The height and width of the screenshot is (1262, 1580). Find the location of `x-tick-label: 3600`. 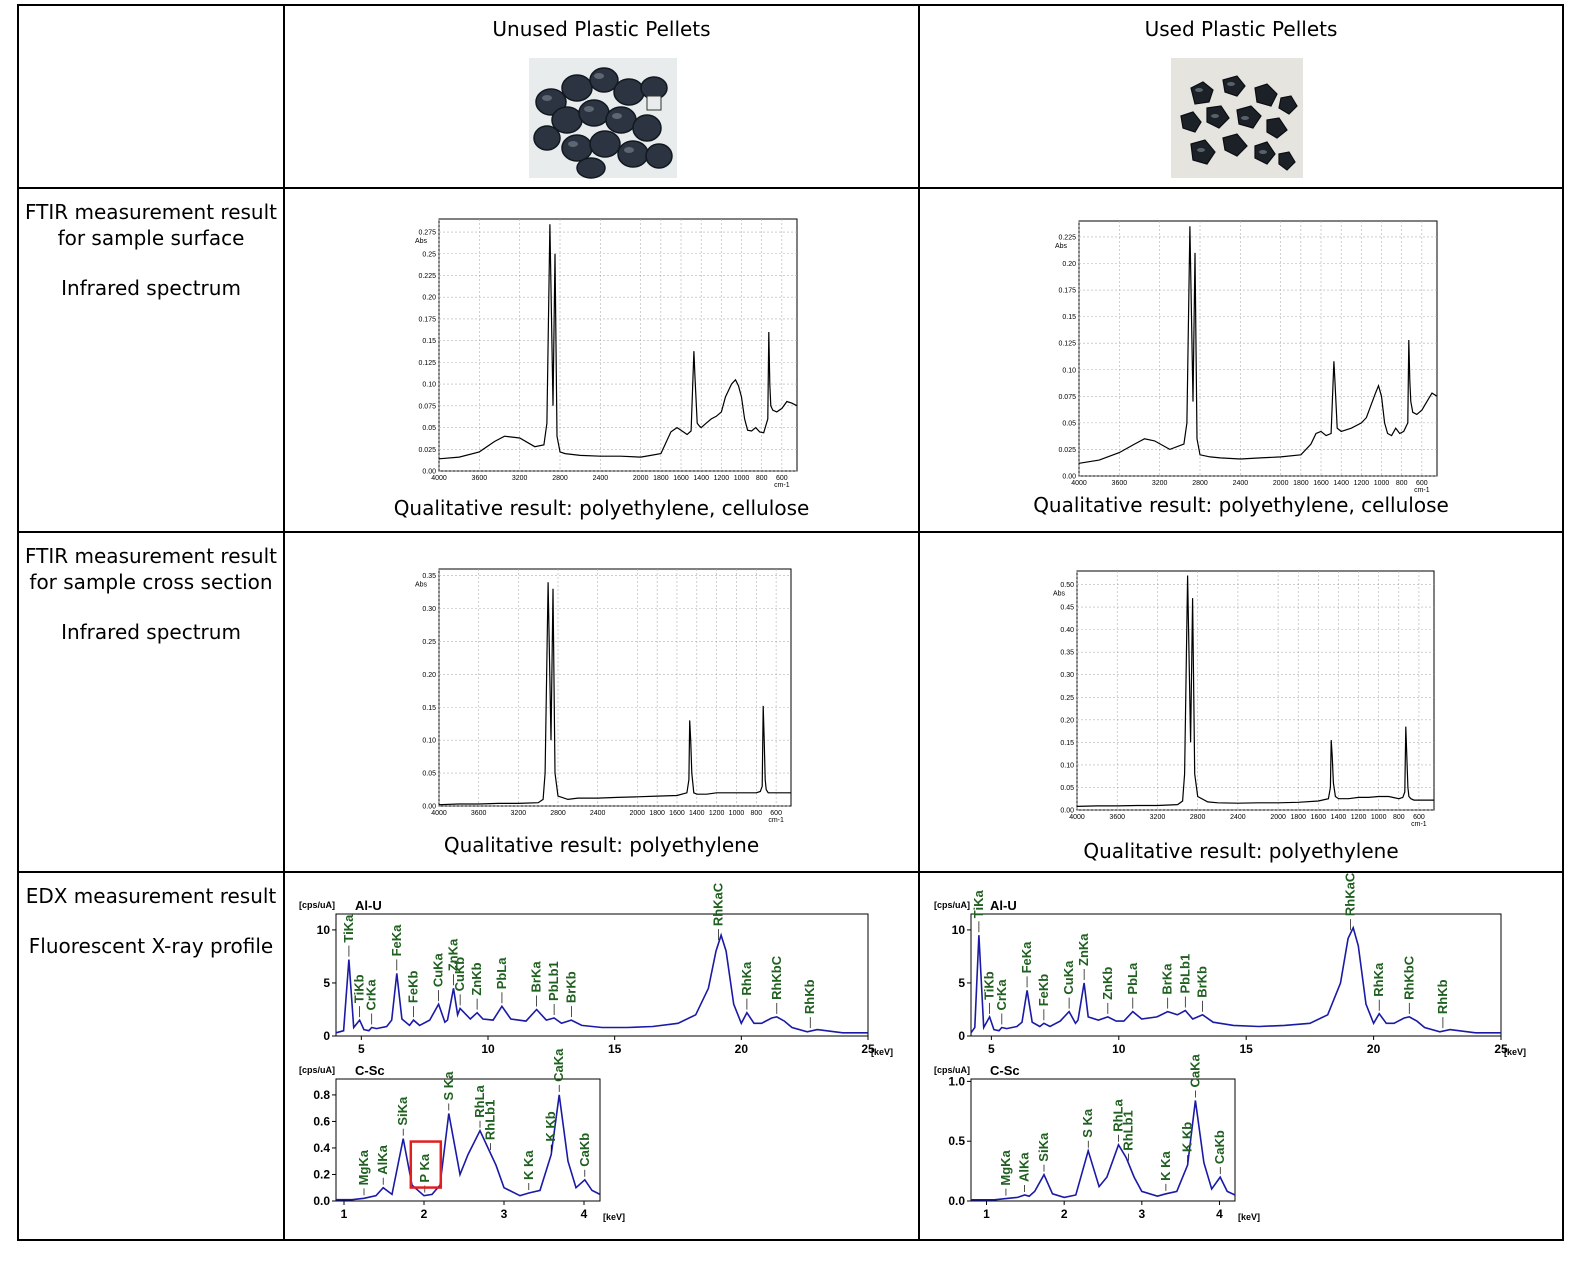

x-tick-label: 3600 is located at coordinates (1117, 817).